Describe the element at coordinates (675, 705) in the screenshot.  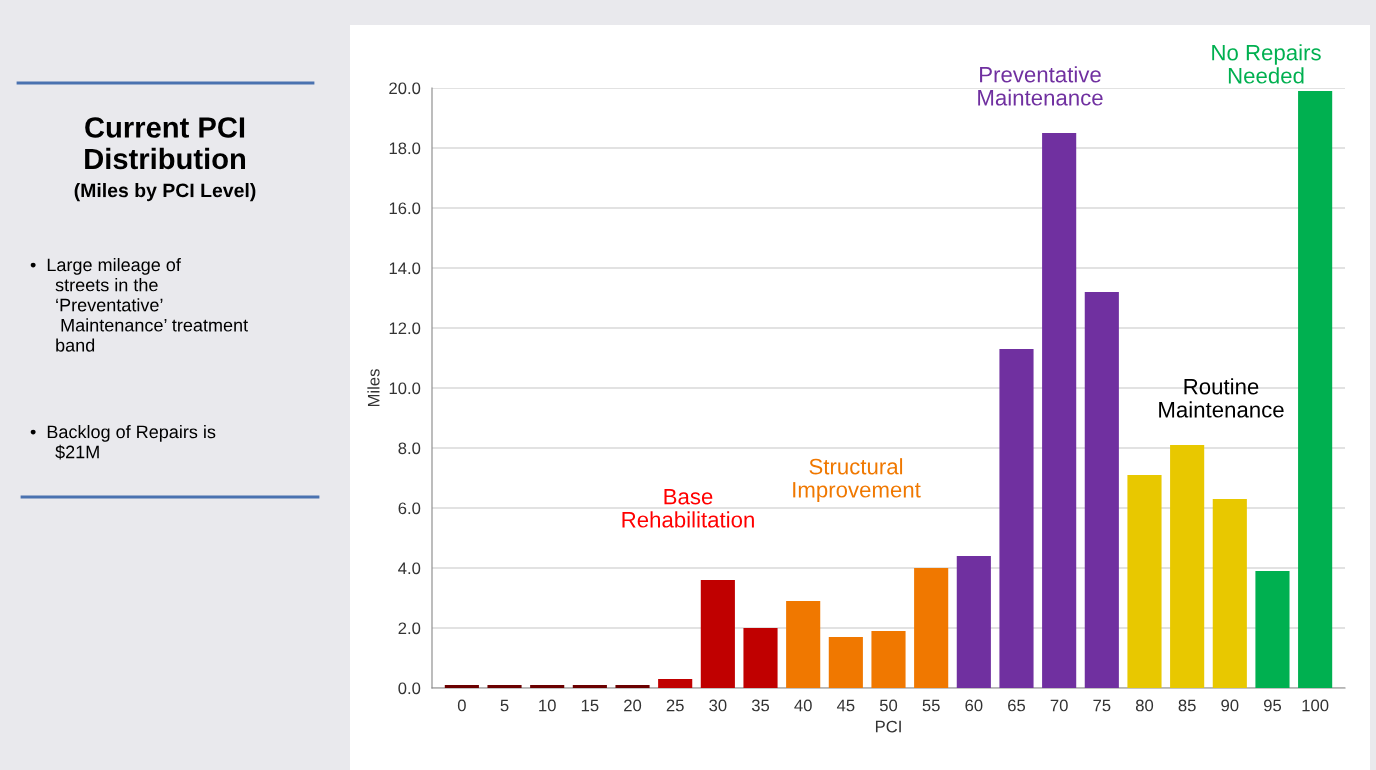
I see `x-tick-label: 25` at that location.